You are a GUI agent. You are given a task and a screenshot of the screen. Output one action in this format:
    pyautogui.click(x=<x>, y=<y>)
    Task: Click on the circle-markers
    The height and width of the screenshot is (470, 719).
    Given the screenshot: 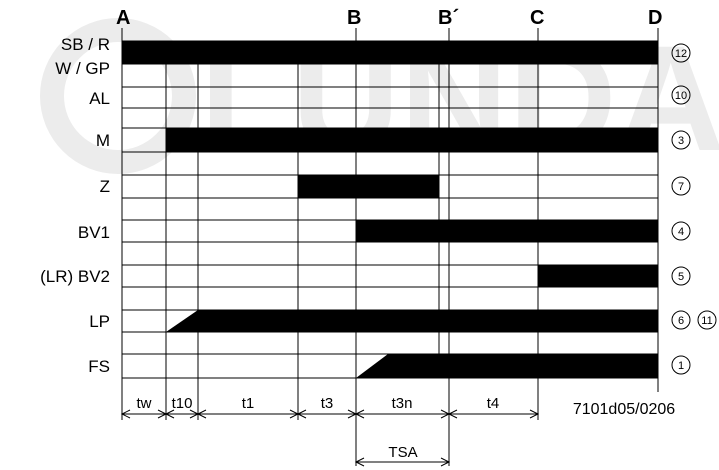 What is the action you would take?
    pyautogui.click(x=694, y=209)
    